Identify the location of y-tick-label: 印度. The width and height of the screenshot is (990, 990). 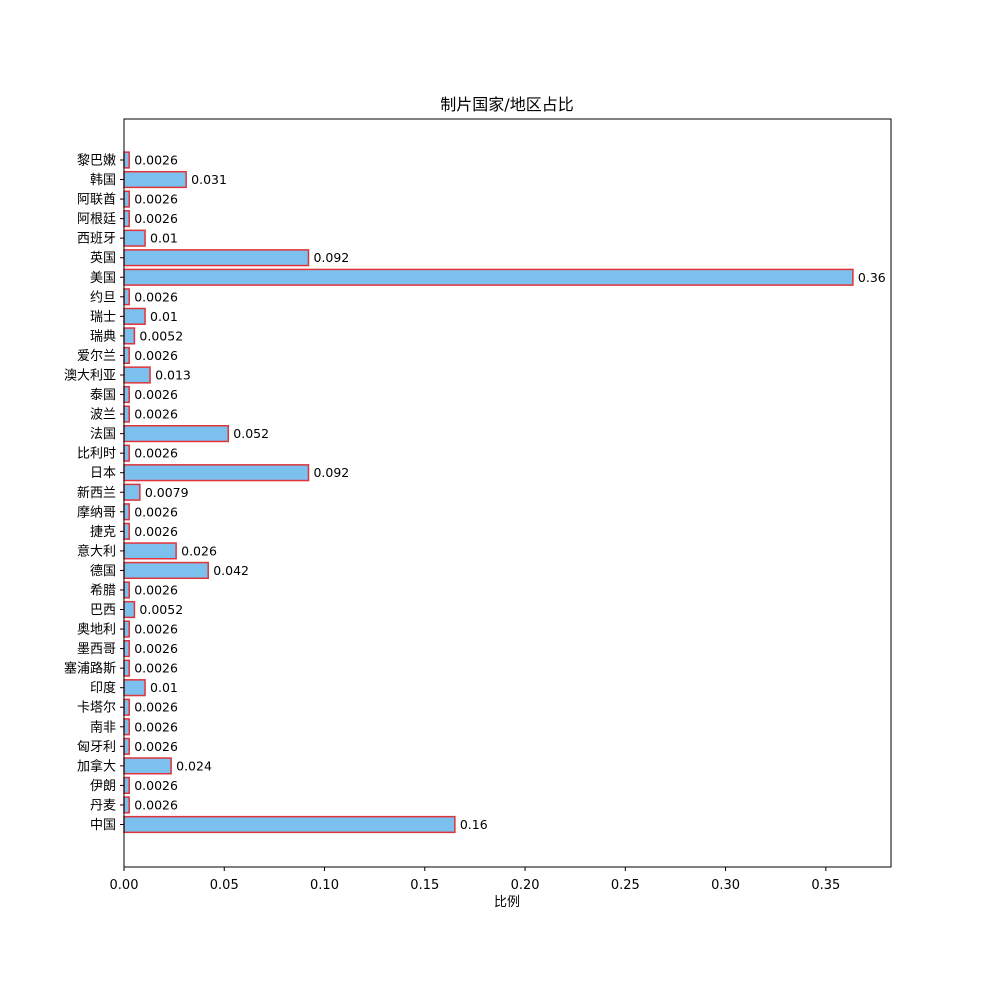
(103, 688).